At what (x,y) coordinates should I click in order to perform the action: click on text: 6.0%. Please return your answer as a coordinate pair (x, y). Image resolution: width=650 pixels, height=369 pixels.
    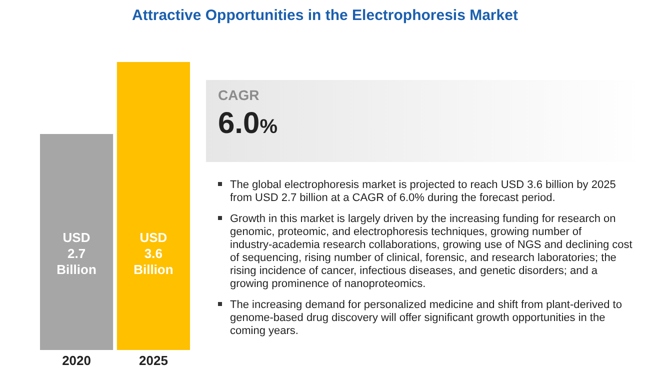
    Looking at the image, I should click on (248, 123).